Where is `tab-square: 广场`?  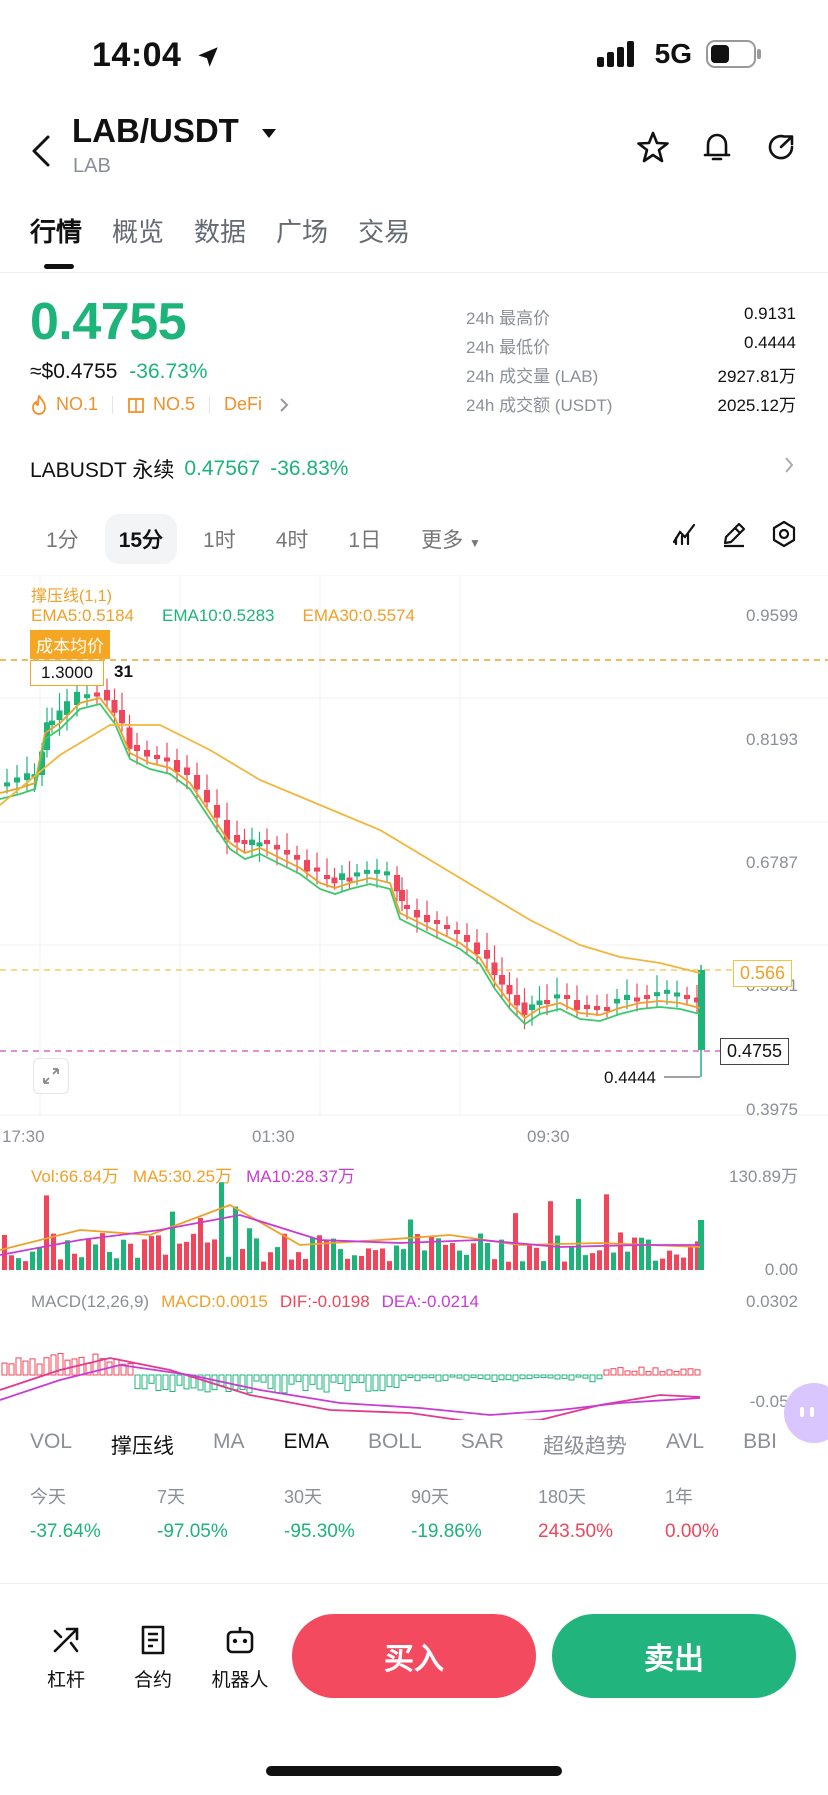 tab-square: 广场 is located at coordinates (302, 232).